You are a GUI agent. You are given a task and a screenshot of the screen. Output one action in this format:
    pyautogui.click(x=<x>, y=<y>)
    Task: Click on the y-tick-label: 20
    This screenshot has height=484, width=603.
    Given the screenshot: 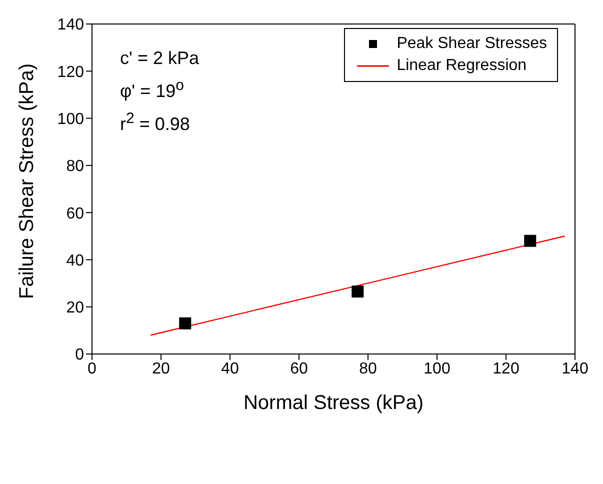 What is the action you would take?
    pyautogui.click(x=75, y=308)
    